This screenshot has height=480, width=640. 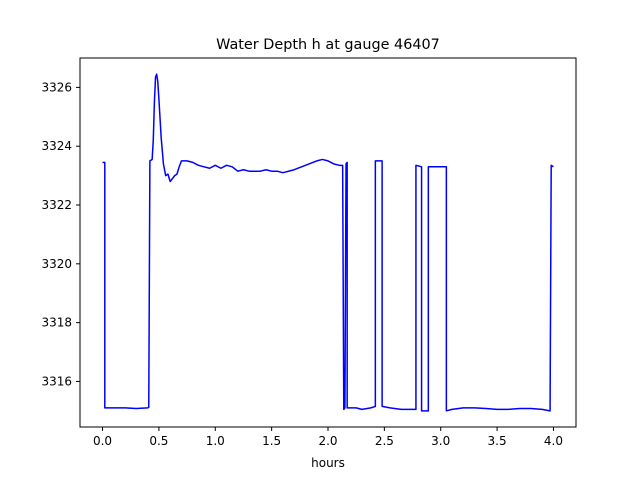 I want to click on x-tick-label: 0.0, so click(x=102, y=441).